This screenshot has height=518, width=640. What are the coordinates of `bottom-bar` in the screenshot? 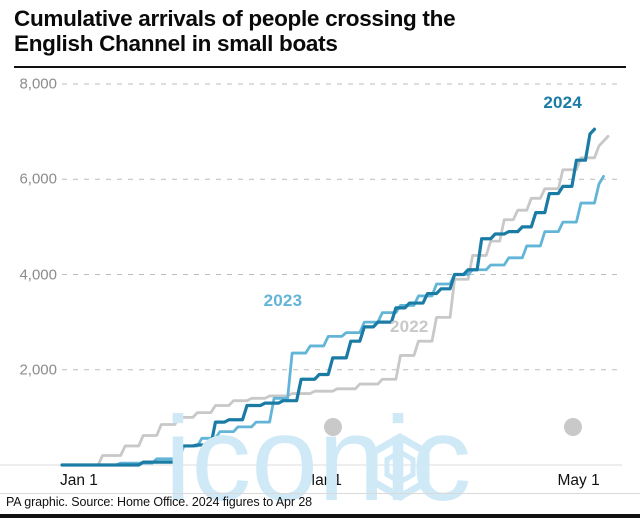 It's located at (320, 516).